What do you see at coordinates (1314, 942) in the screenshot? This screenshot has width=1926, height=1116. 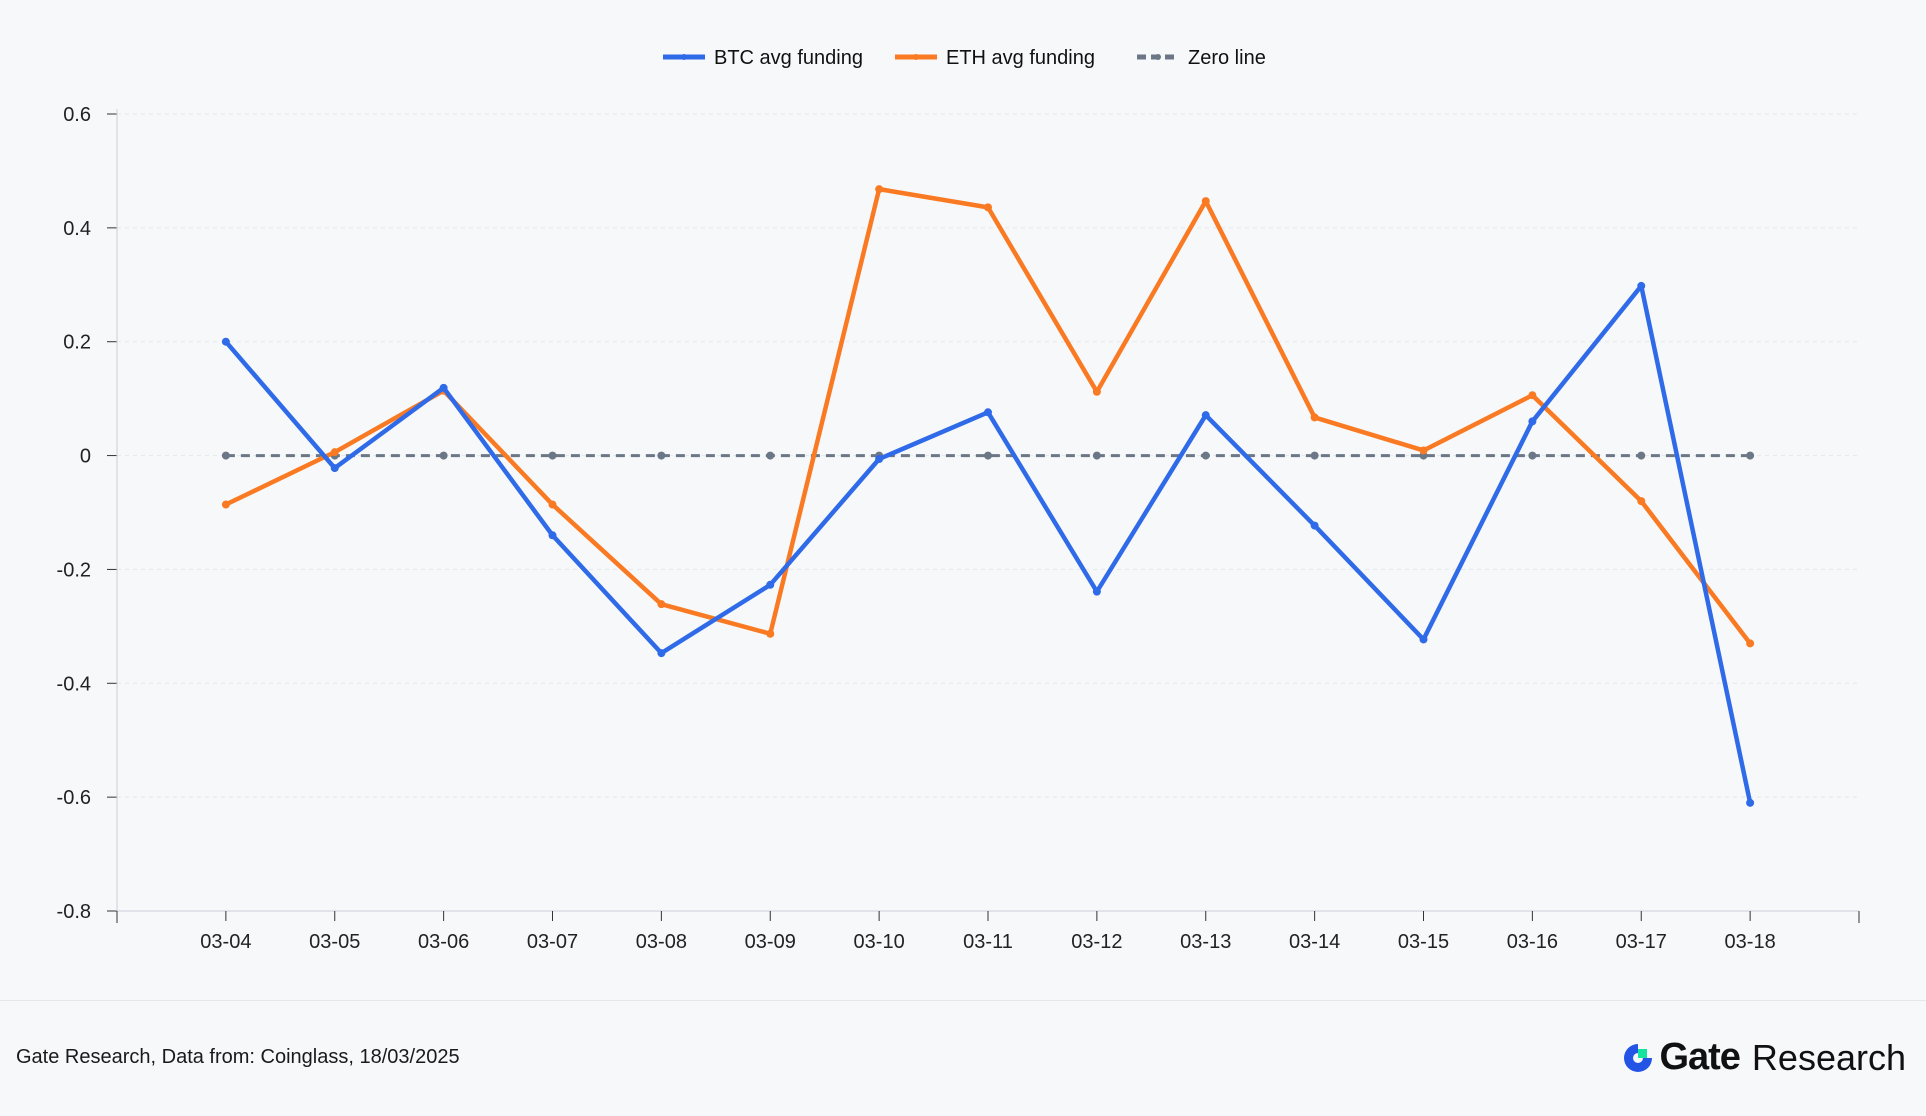 I see `x-tick-label: 03-14` at bounding box center [1314, 942].